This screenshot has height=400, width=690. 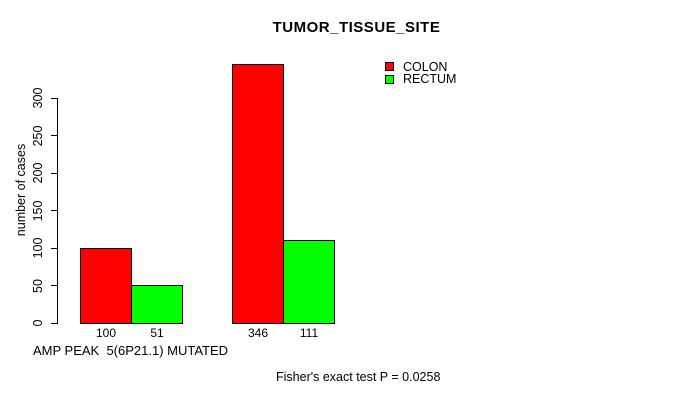 I want to click on x-axis-title: AMP PEAK 5(6P21.1) MUTATED, so click(x=131, y=350).